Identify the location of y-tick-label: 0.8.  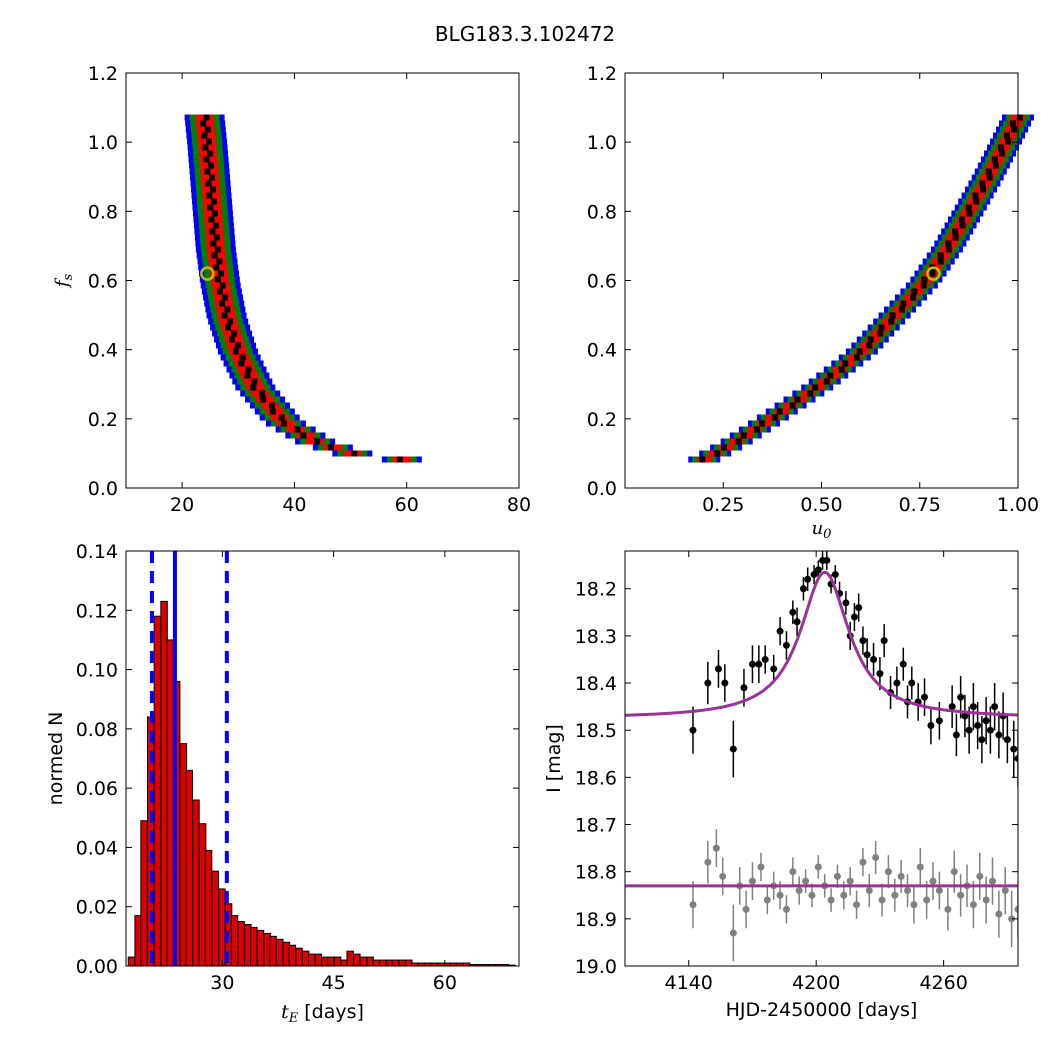
(103, 212).